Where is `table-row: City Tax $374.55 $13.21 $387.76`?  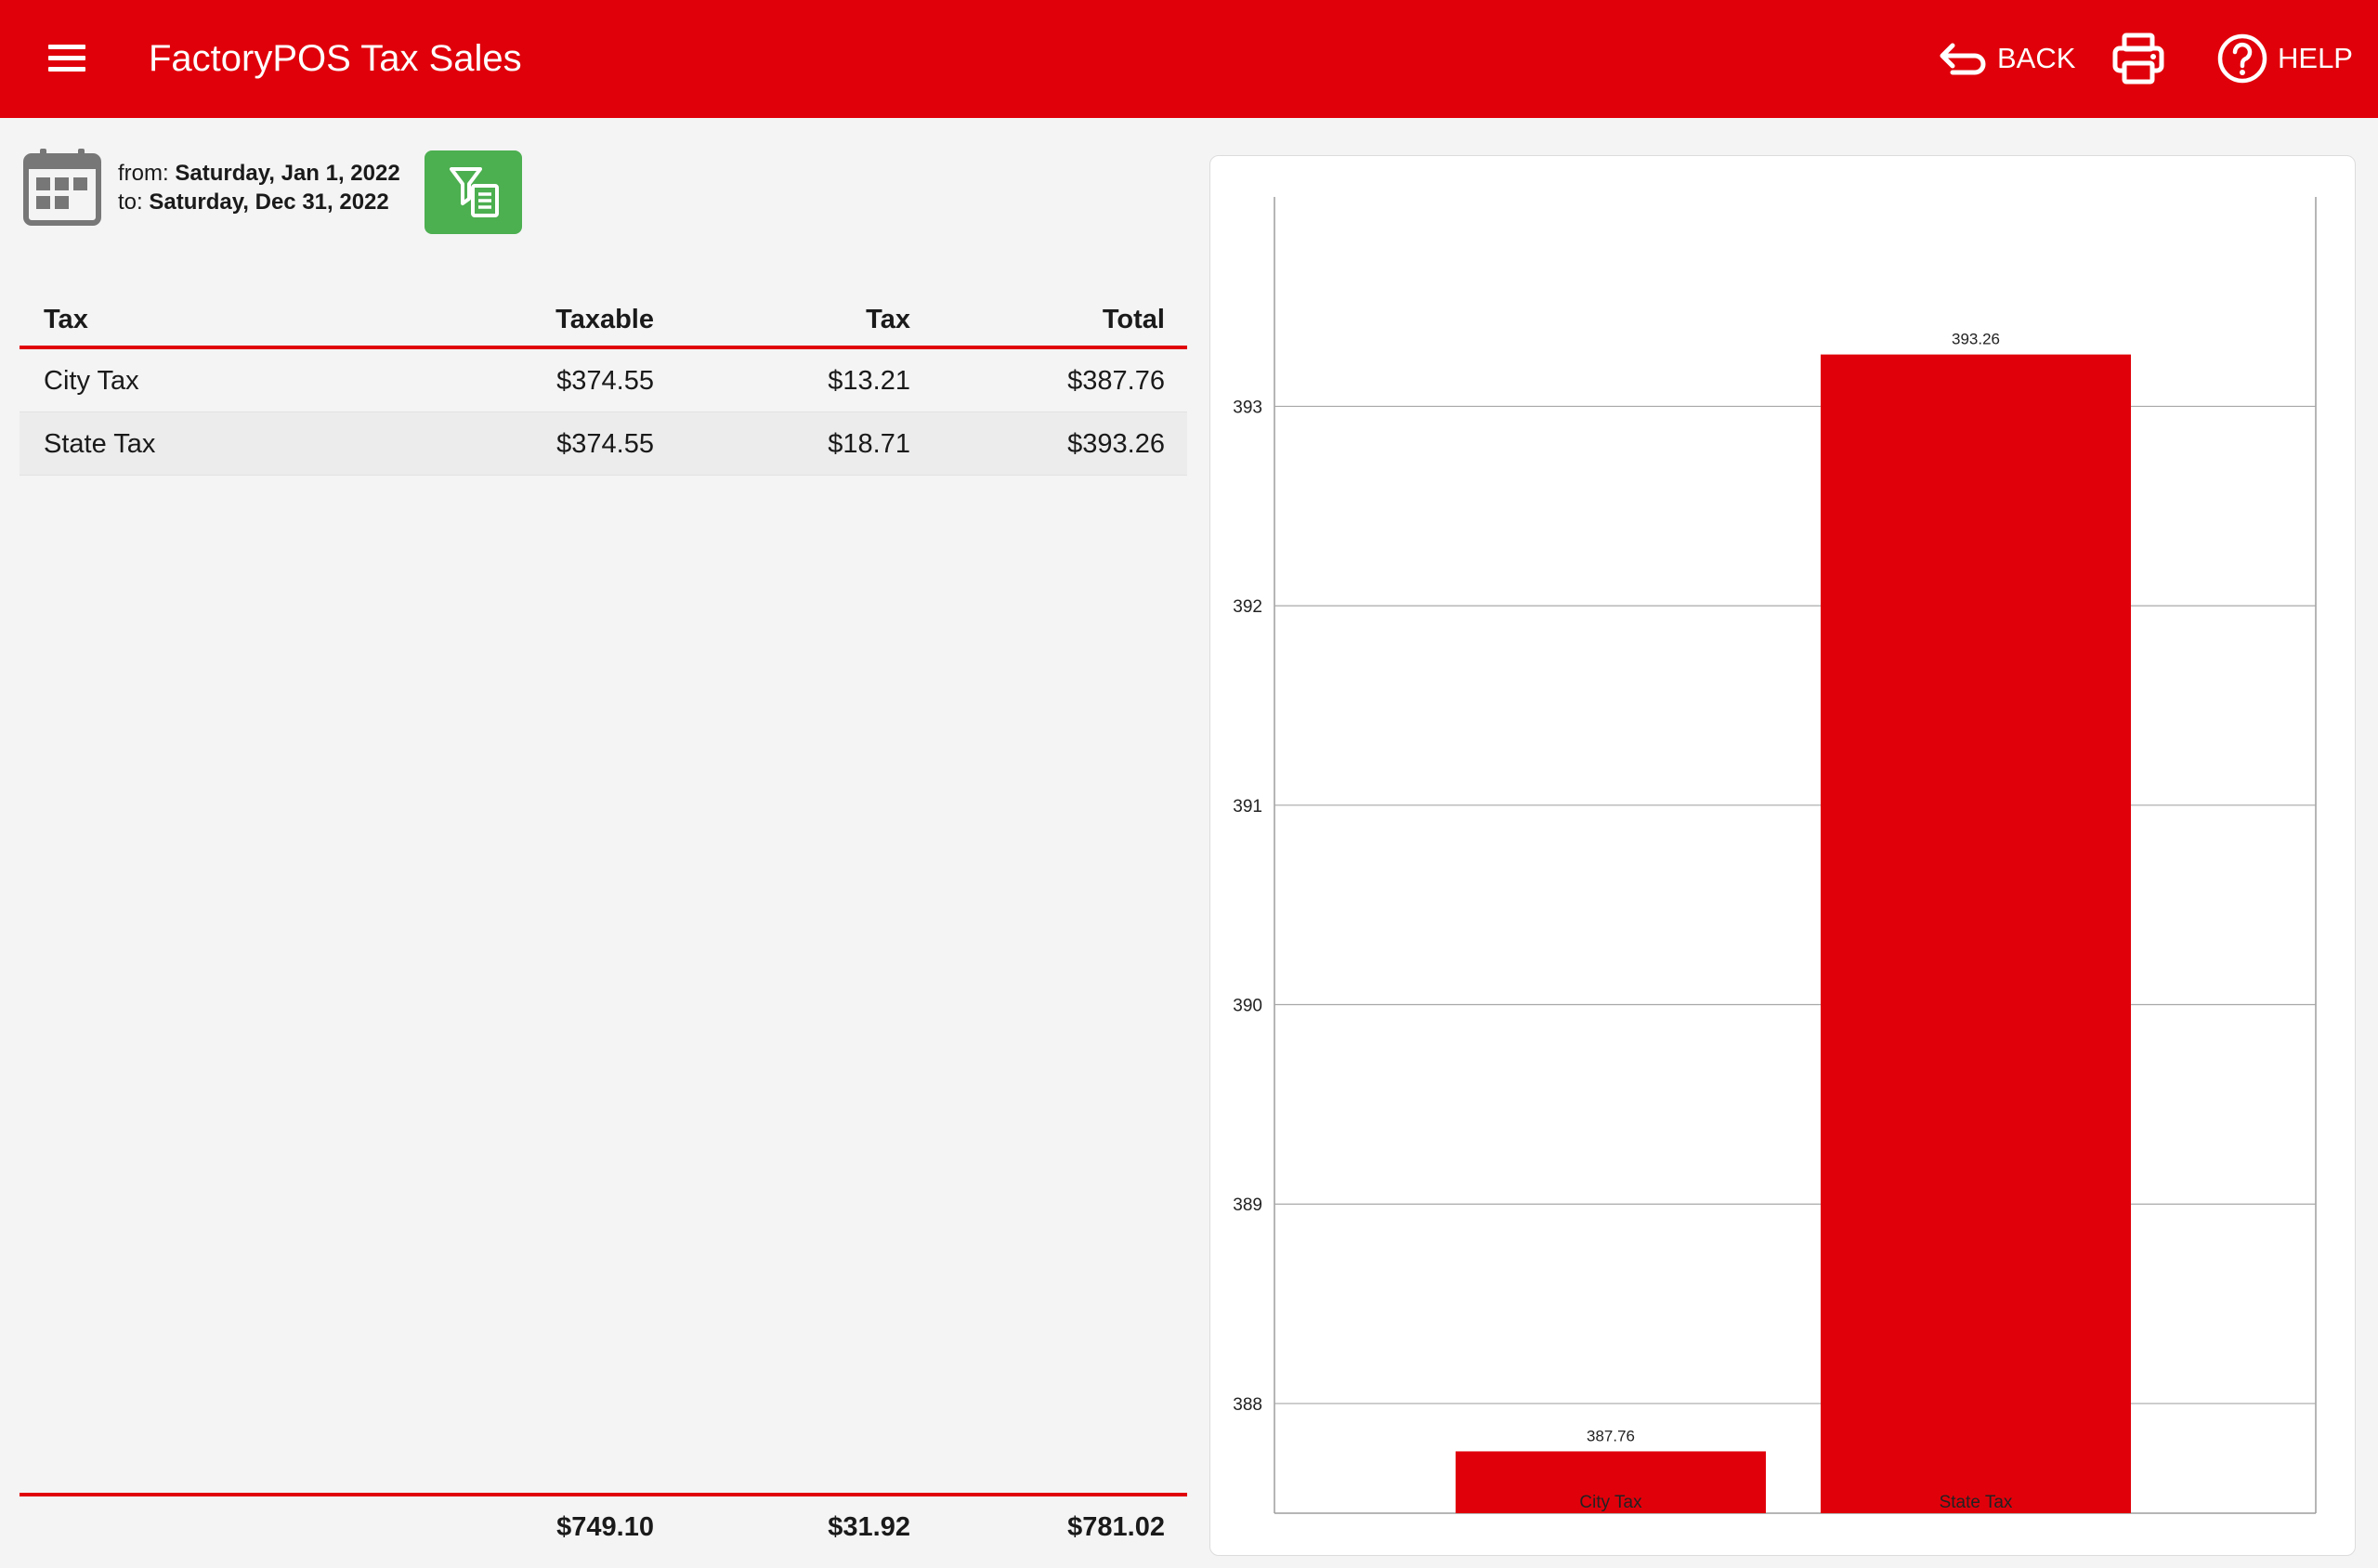 table-row: City Tax $374.55 $13.21 $387.76 is located at coordinates (604, 380).